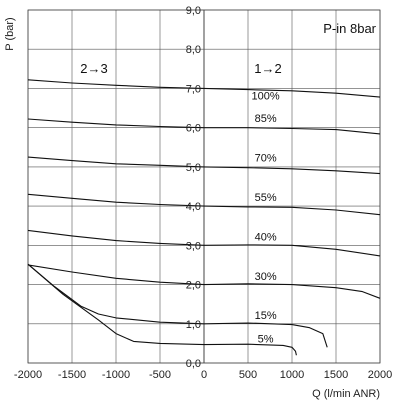 The height and width of the screenshot is (400, 393). What do you see at coordinates (380, 375) in the screenshot?
I see `x-tick-label: 2000` at bounding box center [380, 375].